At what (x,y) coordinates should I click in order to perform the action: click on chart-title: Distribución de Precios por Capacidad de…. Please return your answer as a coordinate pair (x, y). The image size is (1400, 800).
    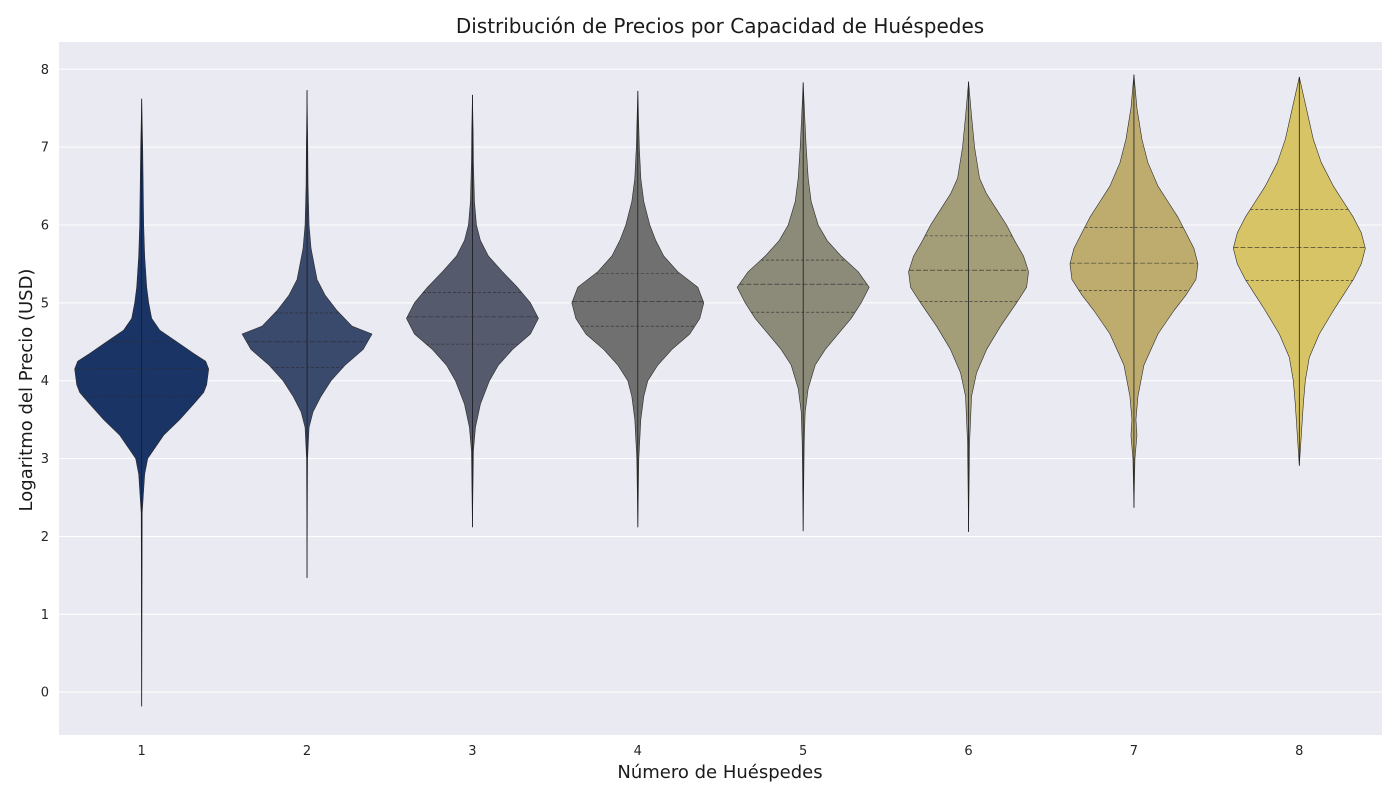
    Looking at the image, I should click on (720, 26).